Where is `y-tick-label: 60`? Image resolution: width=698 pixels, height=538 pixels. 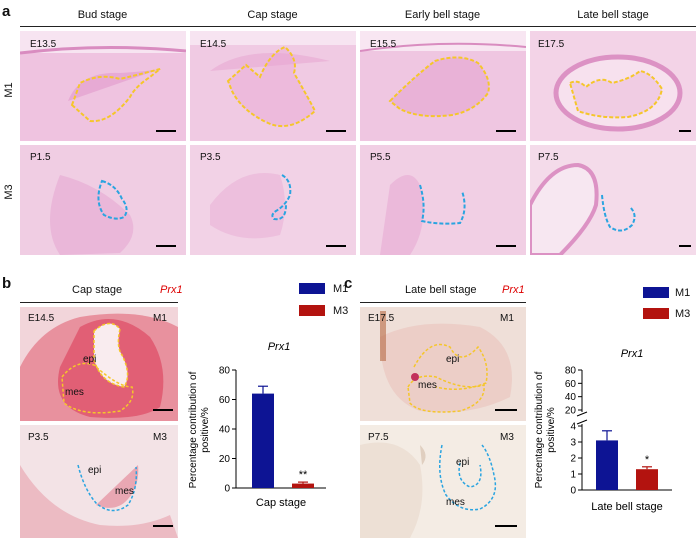
y-tick-label: 60 is located at coordinates (571, 384).